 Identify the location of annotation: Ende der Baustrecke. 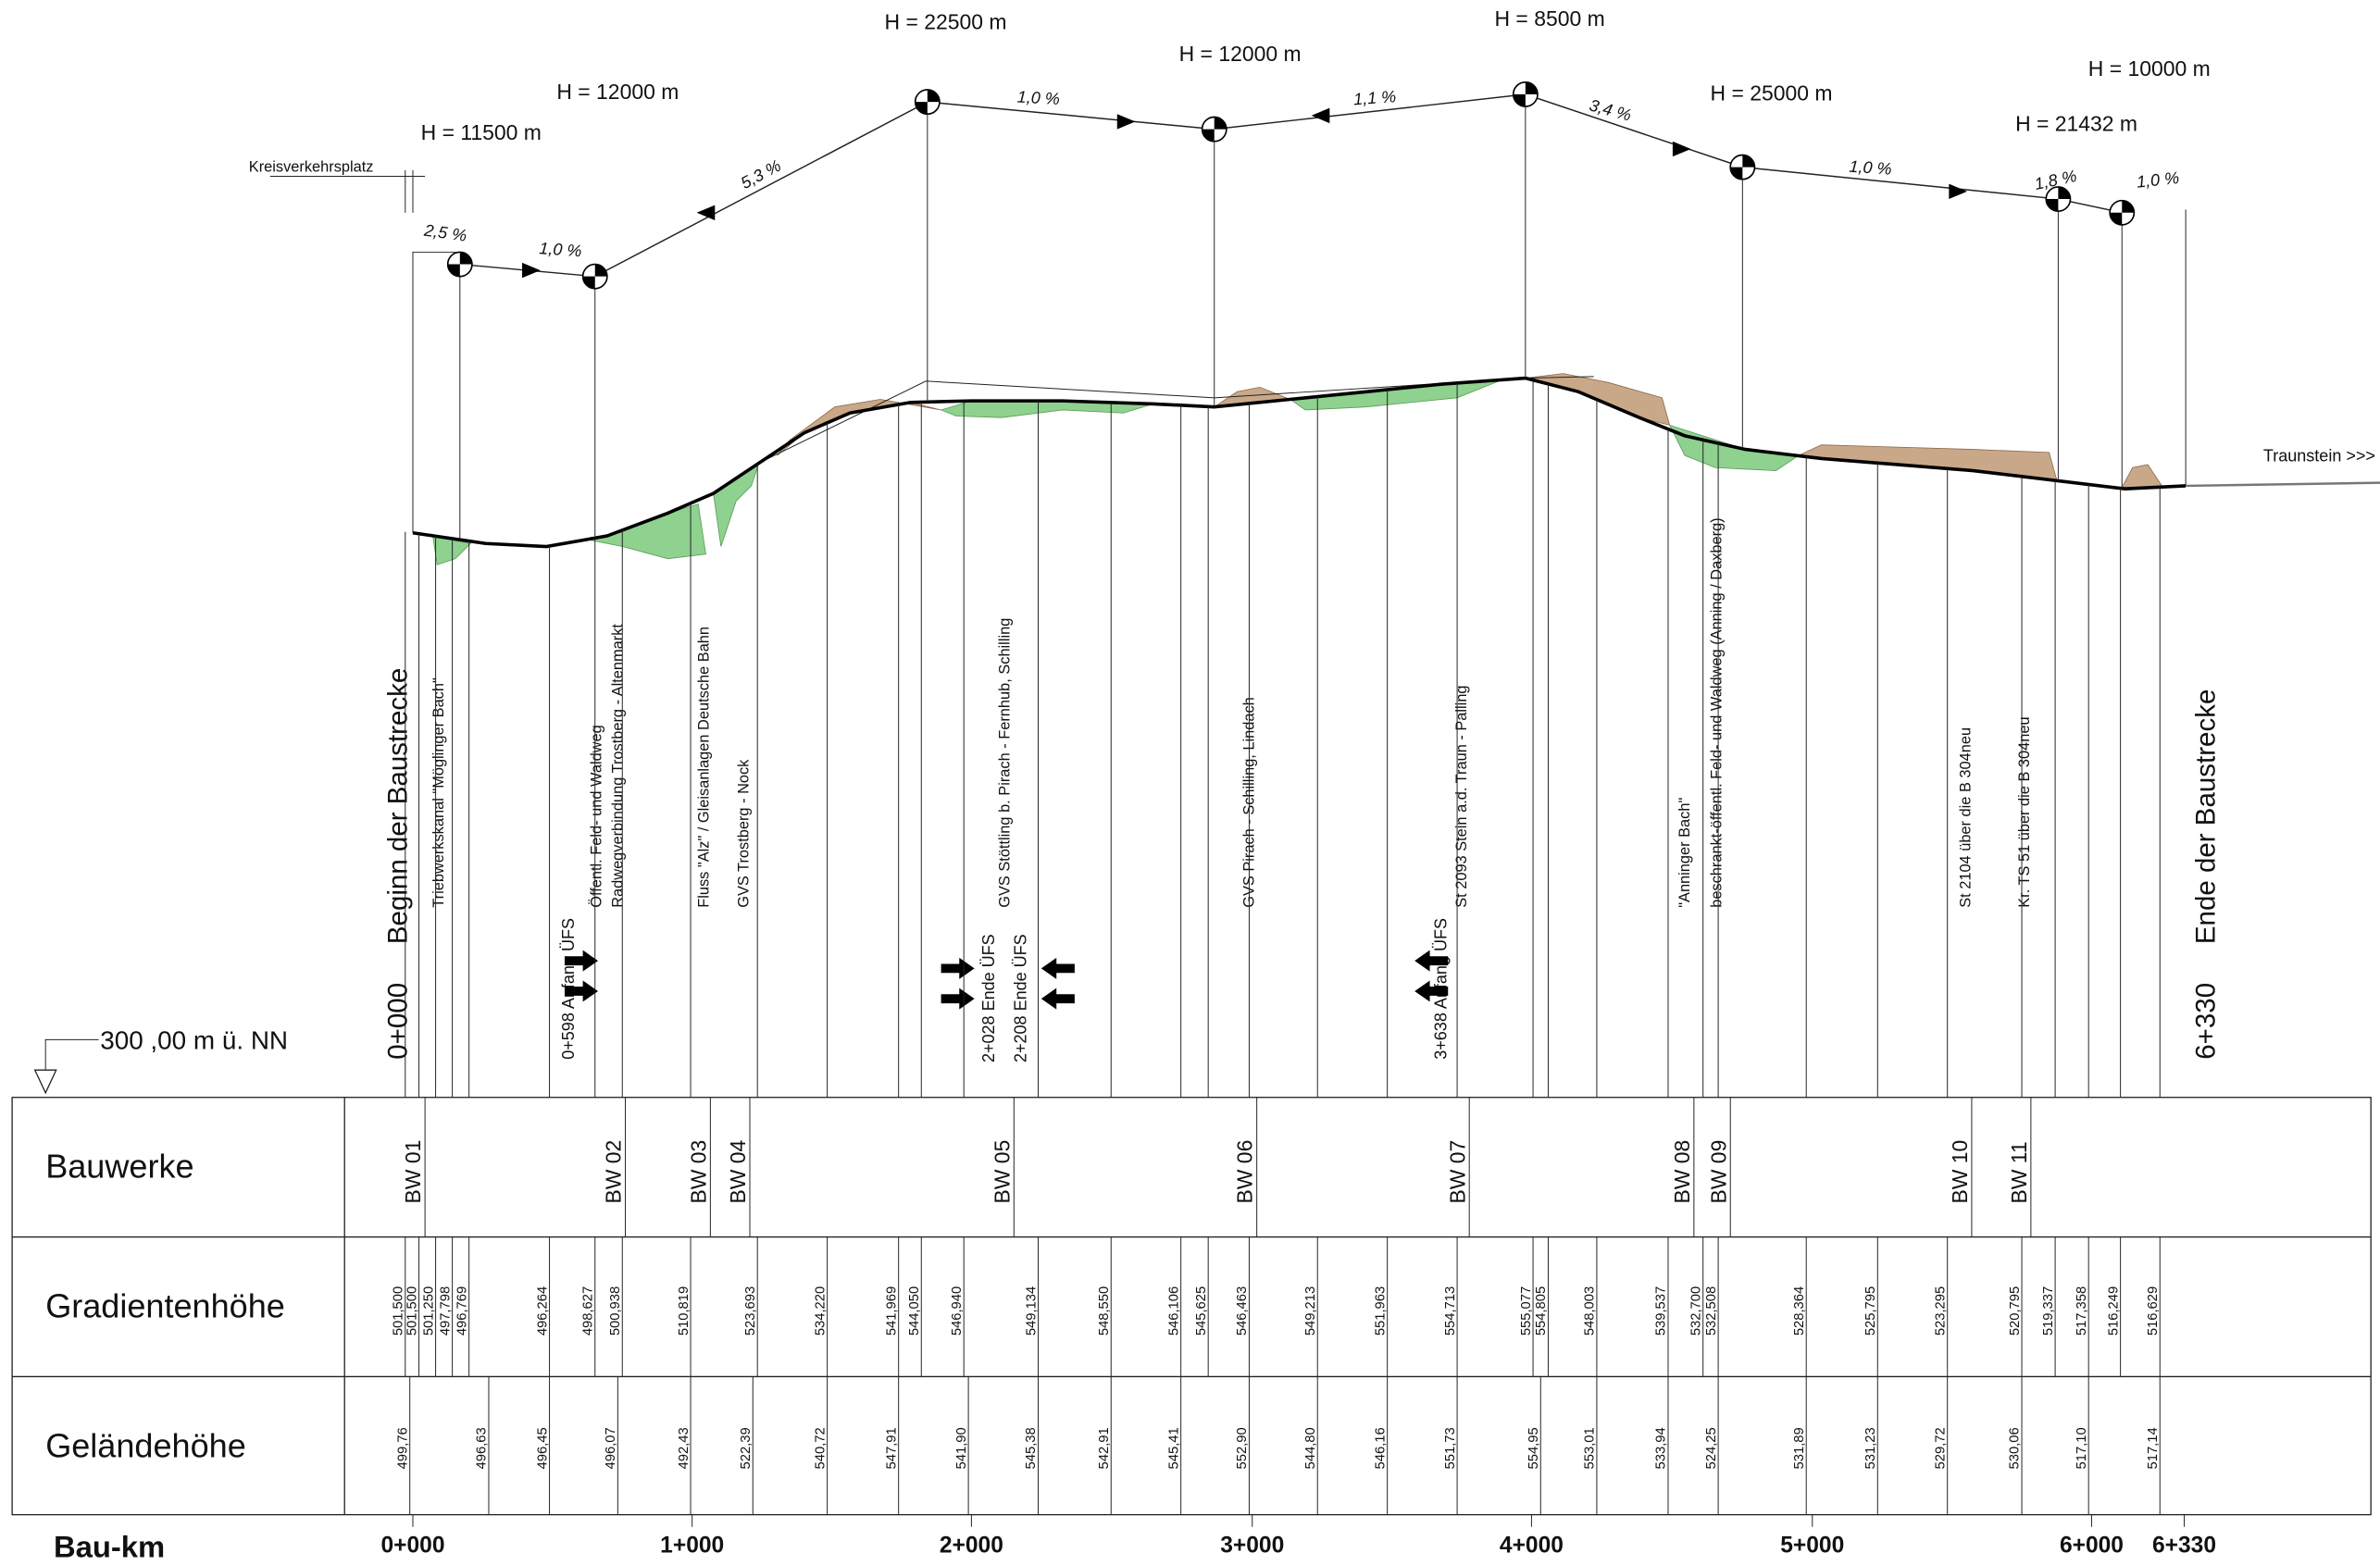
(2205, 816).